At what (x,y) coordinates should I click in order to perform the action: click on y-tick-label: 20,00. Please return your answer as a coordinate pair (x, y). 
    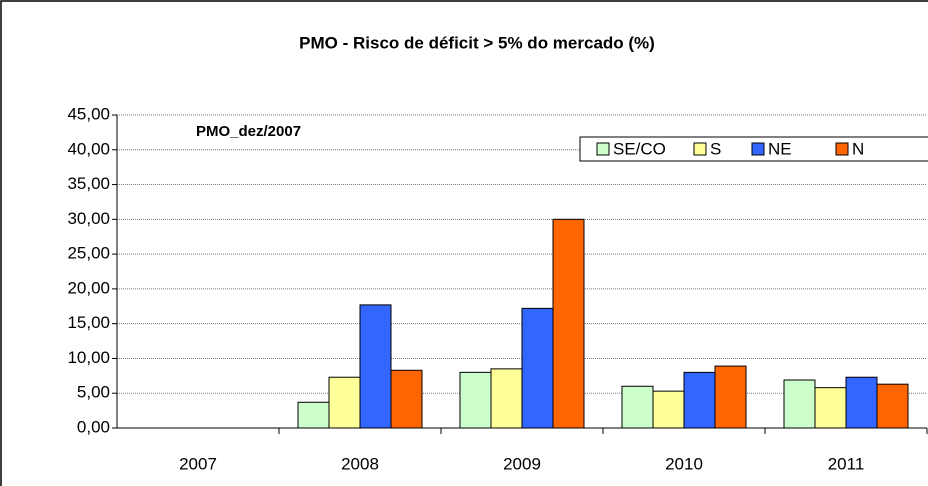
    Looking at the image, I should click on (88, 287).